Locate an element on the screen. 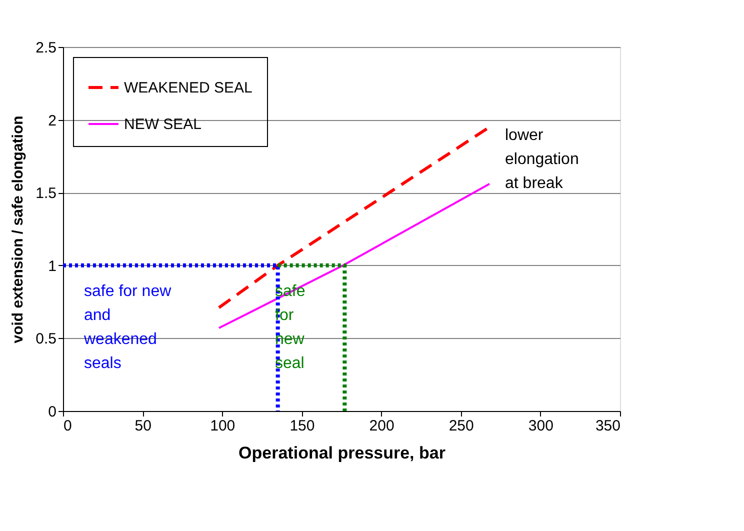 The image size is (744, 531). annotation: lower elongation at break is located at coordinates (542, 159).